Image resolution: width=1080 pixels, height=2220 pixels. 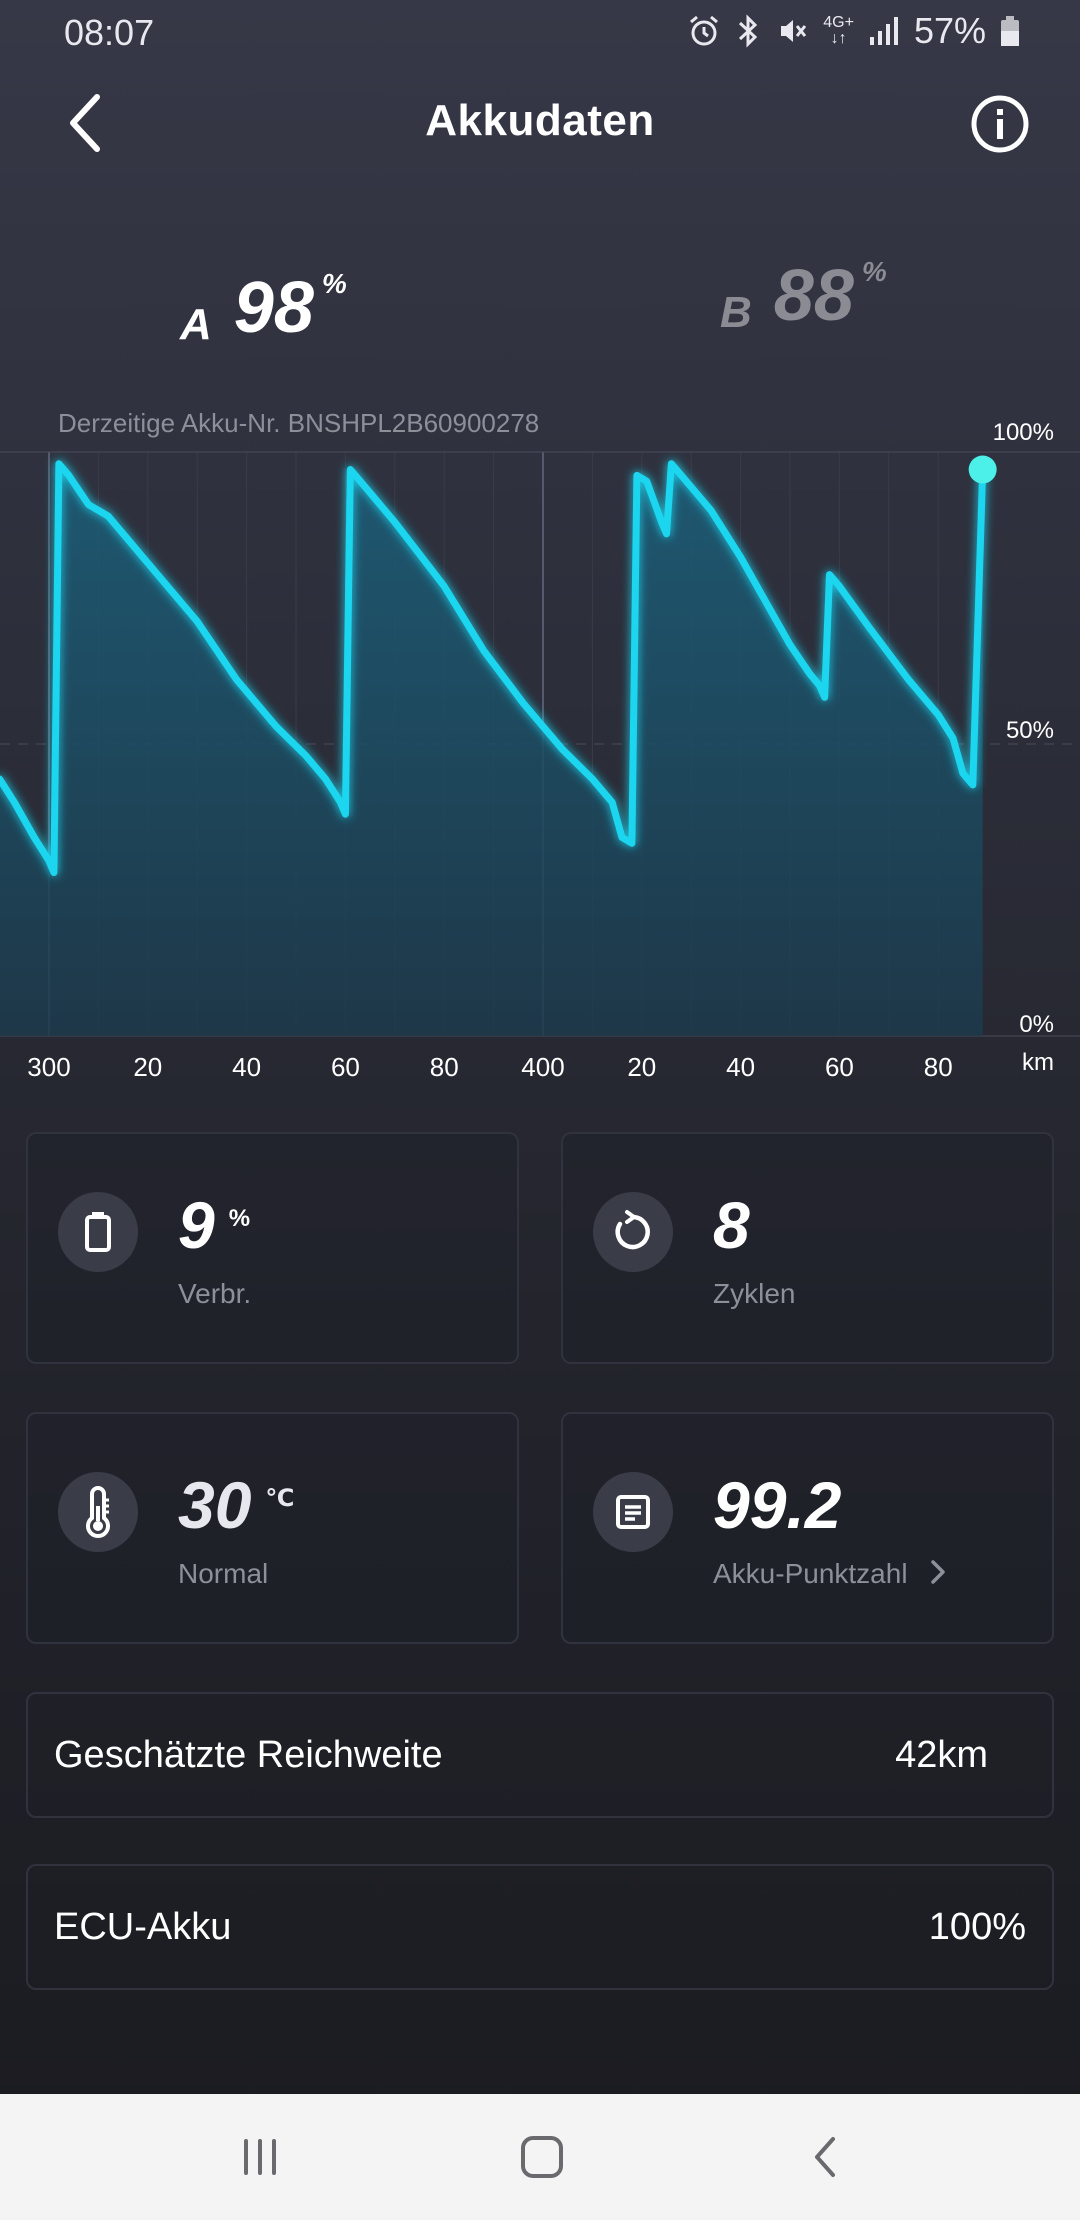 I want to click on temperature-number: 30, so click(x=215, y=1505).